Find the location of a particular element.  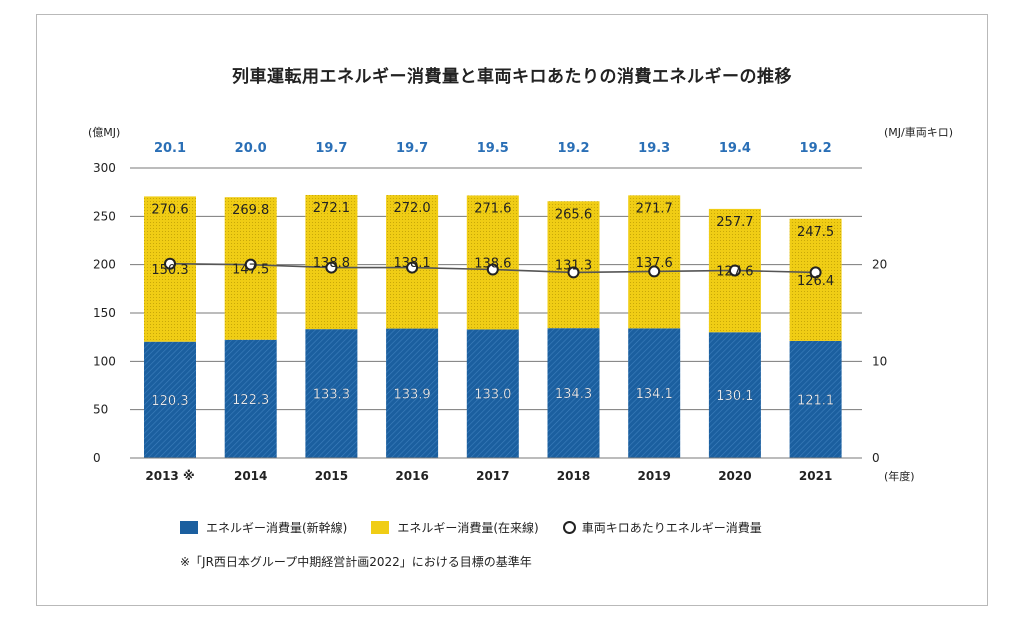

data-label-zairai: 137.6 is located at coordinates (654, 263).